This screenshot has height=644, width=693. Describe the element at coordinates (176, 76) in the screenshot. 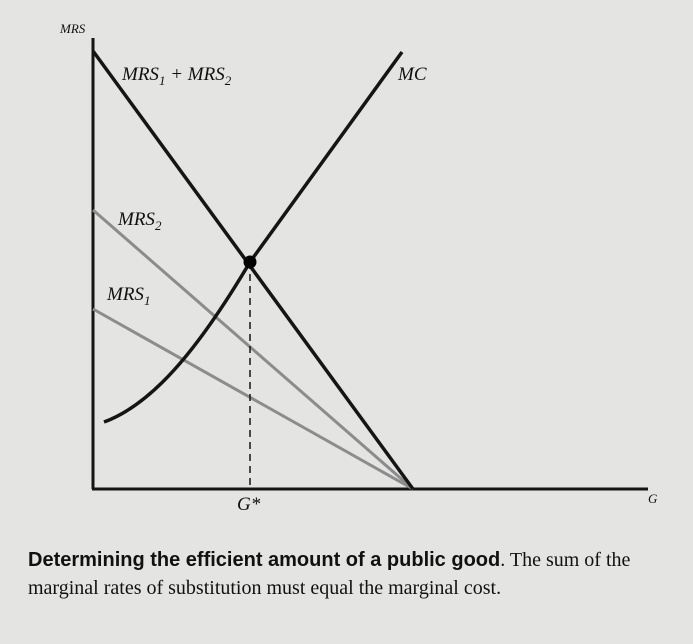

I see `mrs-sum-label: MRS1 + MRS2` at that location.